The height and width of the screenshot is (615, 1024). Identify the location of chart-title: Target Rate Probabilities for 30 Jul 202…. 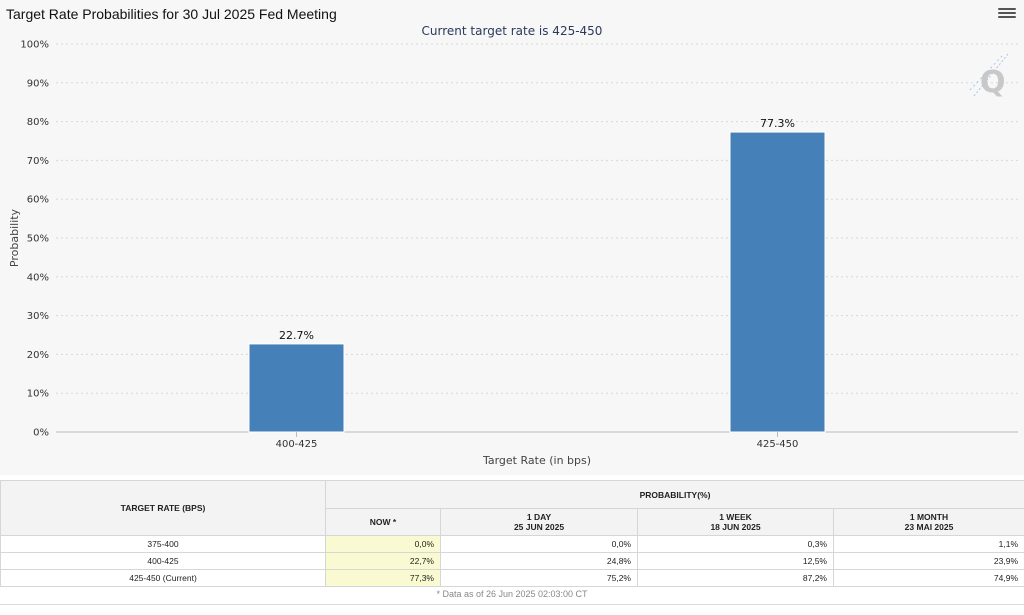
(171, 14).